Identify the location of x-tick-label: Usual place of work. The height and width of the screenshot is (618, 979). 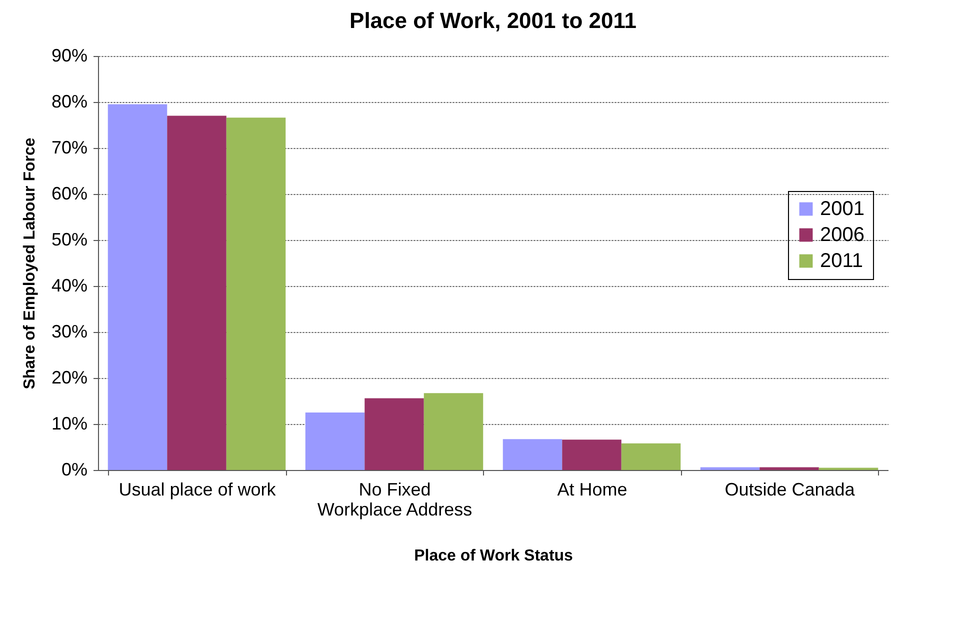
(197, 490).